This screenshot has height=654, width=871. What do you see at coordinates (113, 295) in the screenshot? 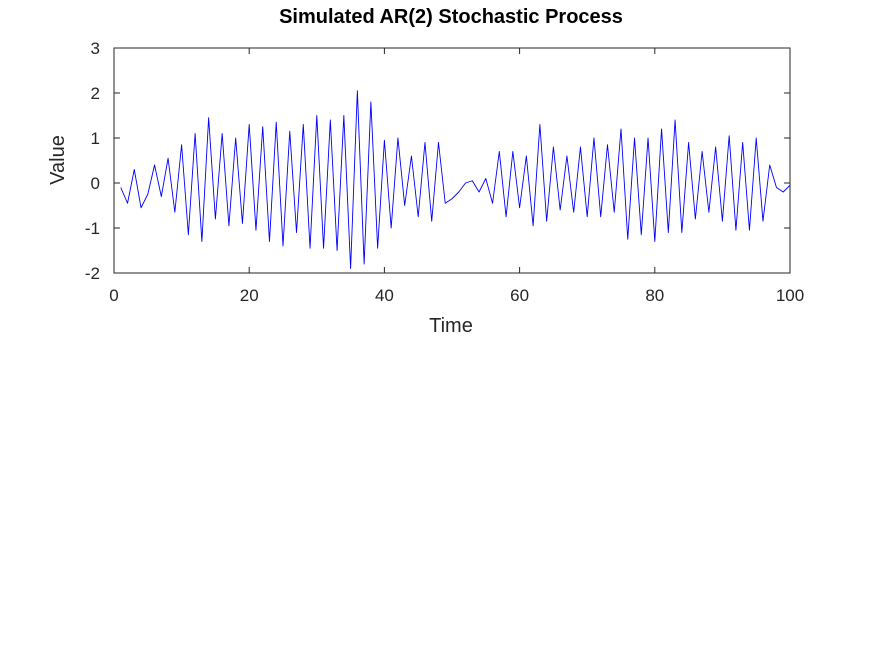
I see `x-tick-label: 0` at bounding box center [113, 295].